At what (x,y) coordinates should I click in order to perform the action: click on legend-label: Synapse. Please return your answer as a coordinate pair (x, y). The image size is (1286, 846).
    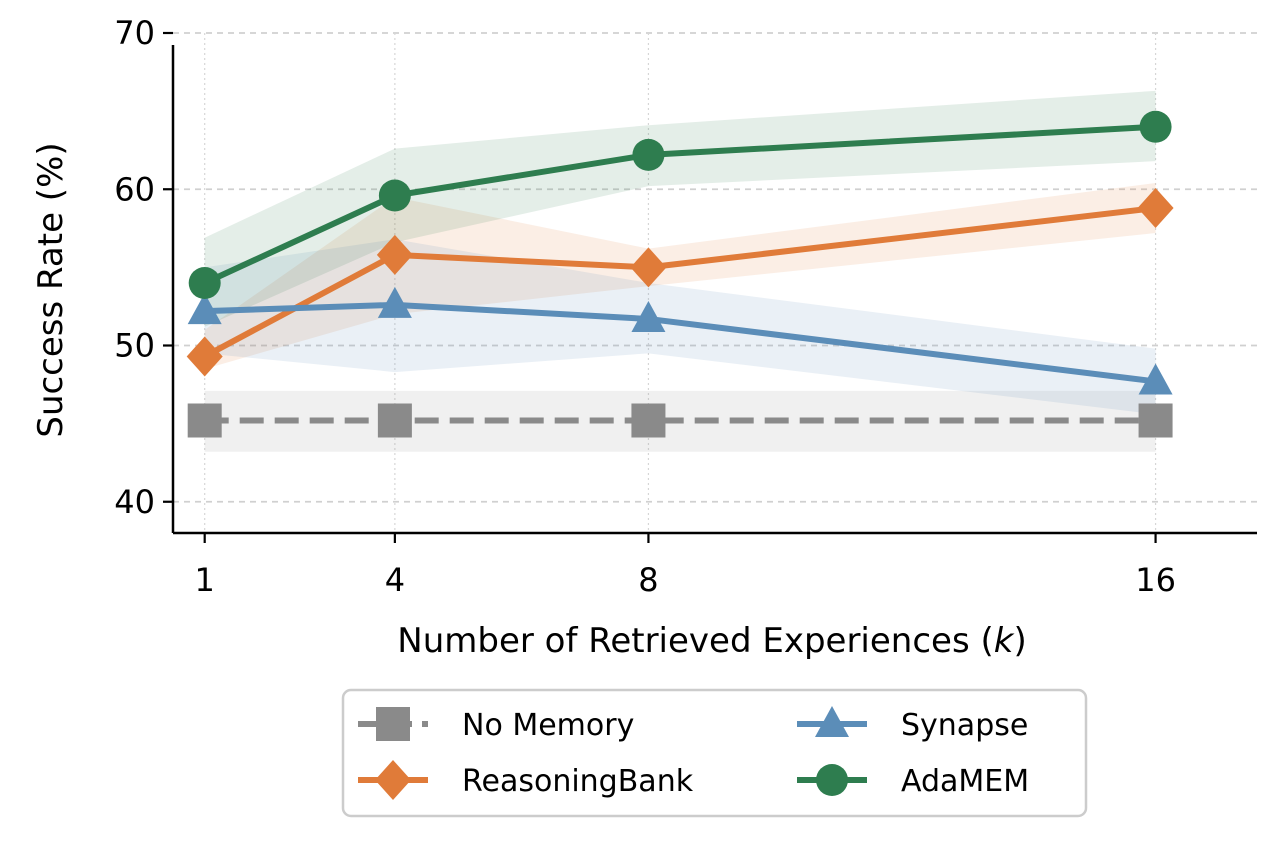
    Looking at the image, I should click on (964, 725).